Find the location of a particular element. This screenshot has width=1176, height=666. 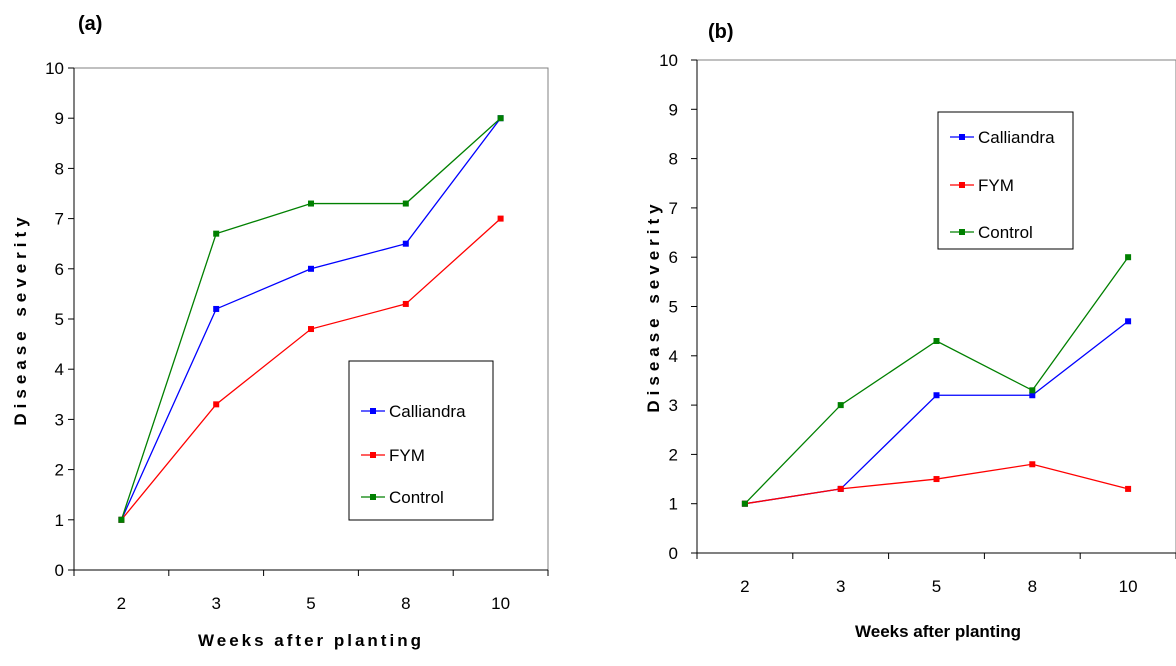

panel-label: (a) is located at coordinates (90, 24).